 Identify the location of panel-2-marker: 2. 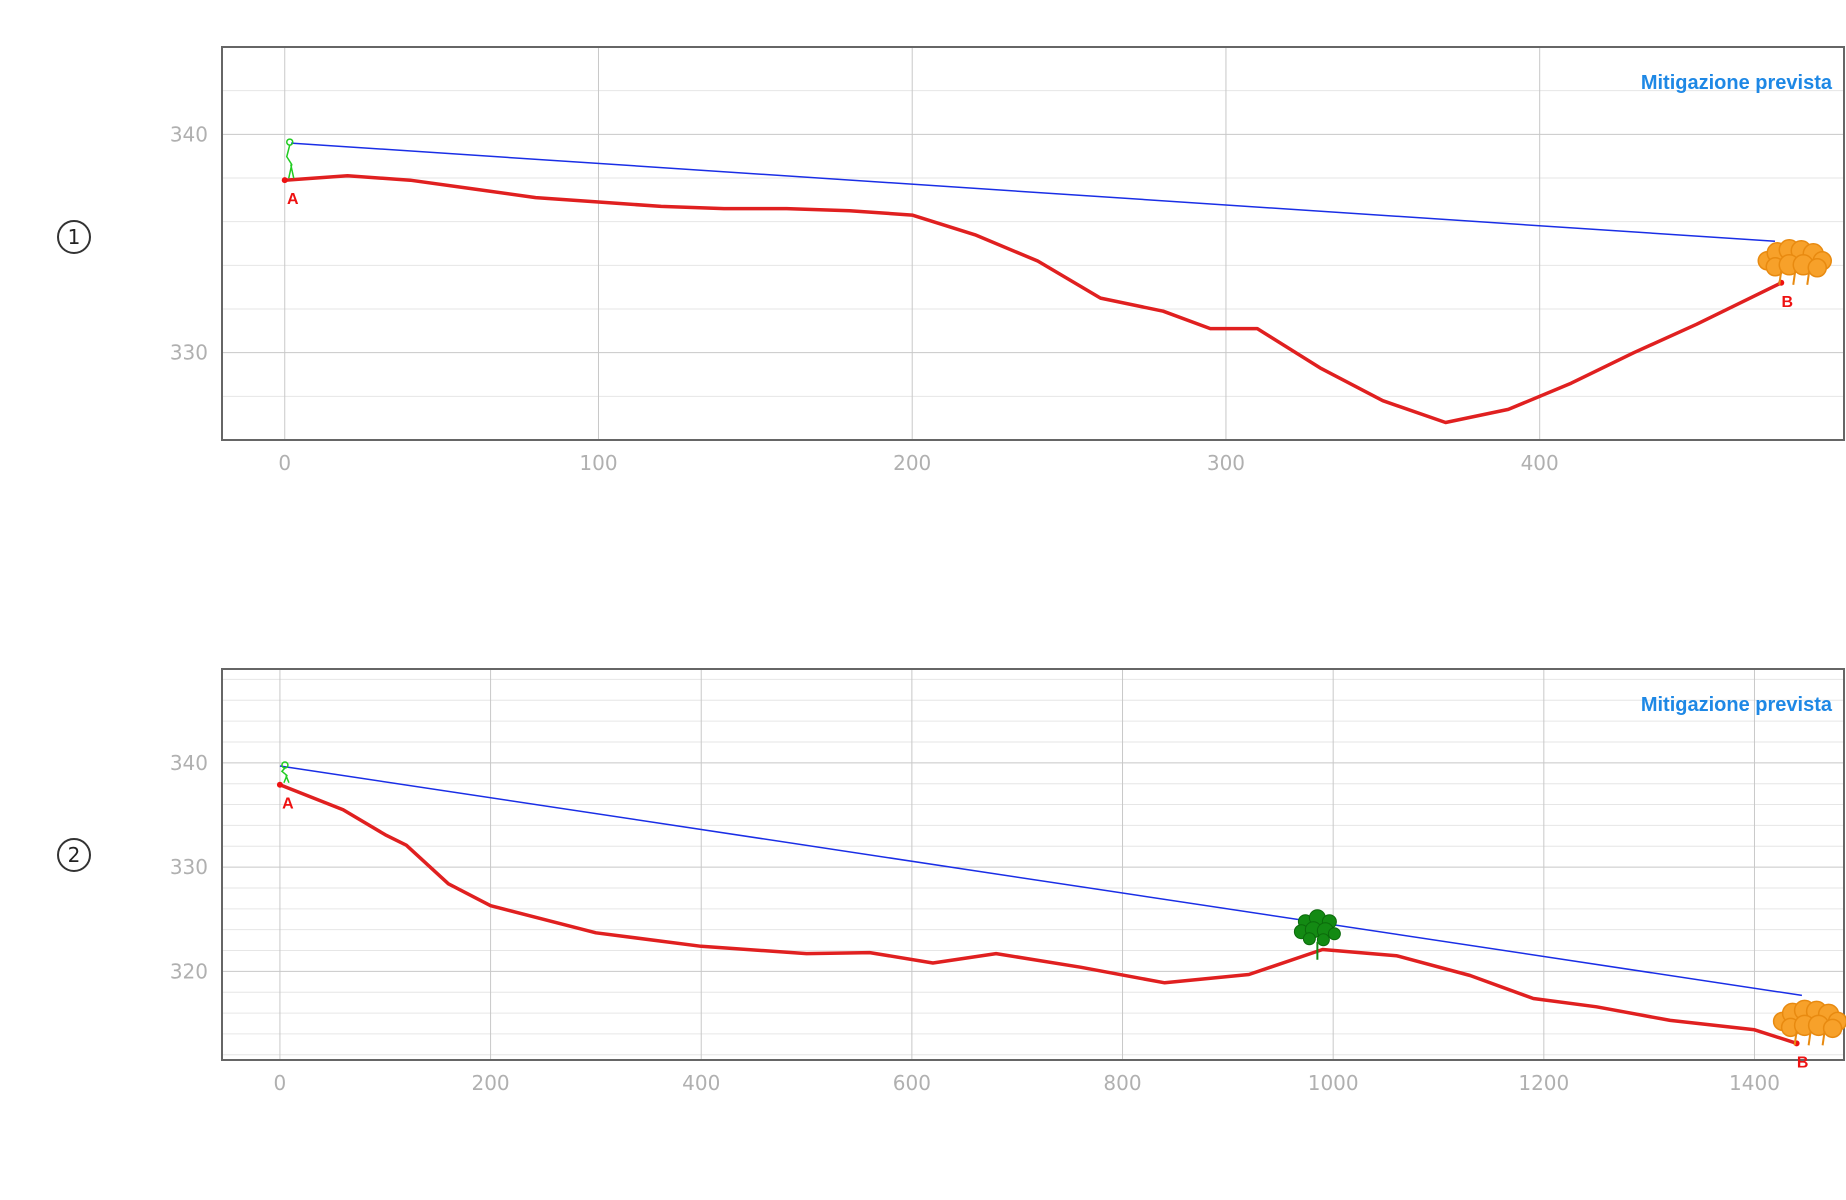
(74, 855).